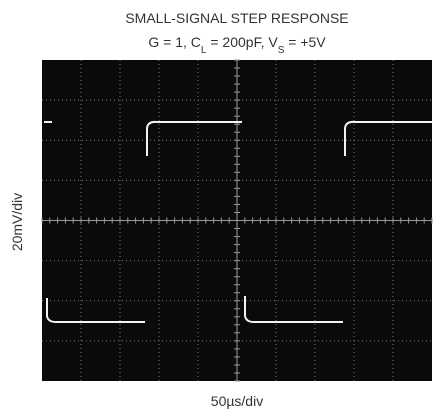  Describe the element at coordinates (17, 222) in the screenshot. I see `y-label: 20mV/div` at that location.